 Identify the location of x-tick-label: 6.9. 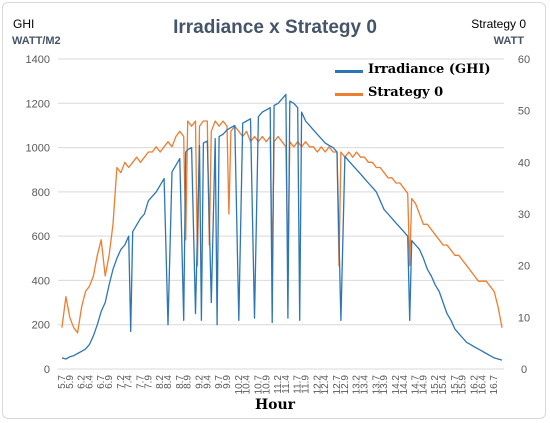
(109, 382).